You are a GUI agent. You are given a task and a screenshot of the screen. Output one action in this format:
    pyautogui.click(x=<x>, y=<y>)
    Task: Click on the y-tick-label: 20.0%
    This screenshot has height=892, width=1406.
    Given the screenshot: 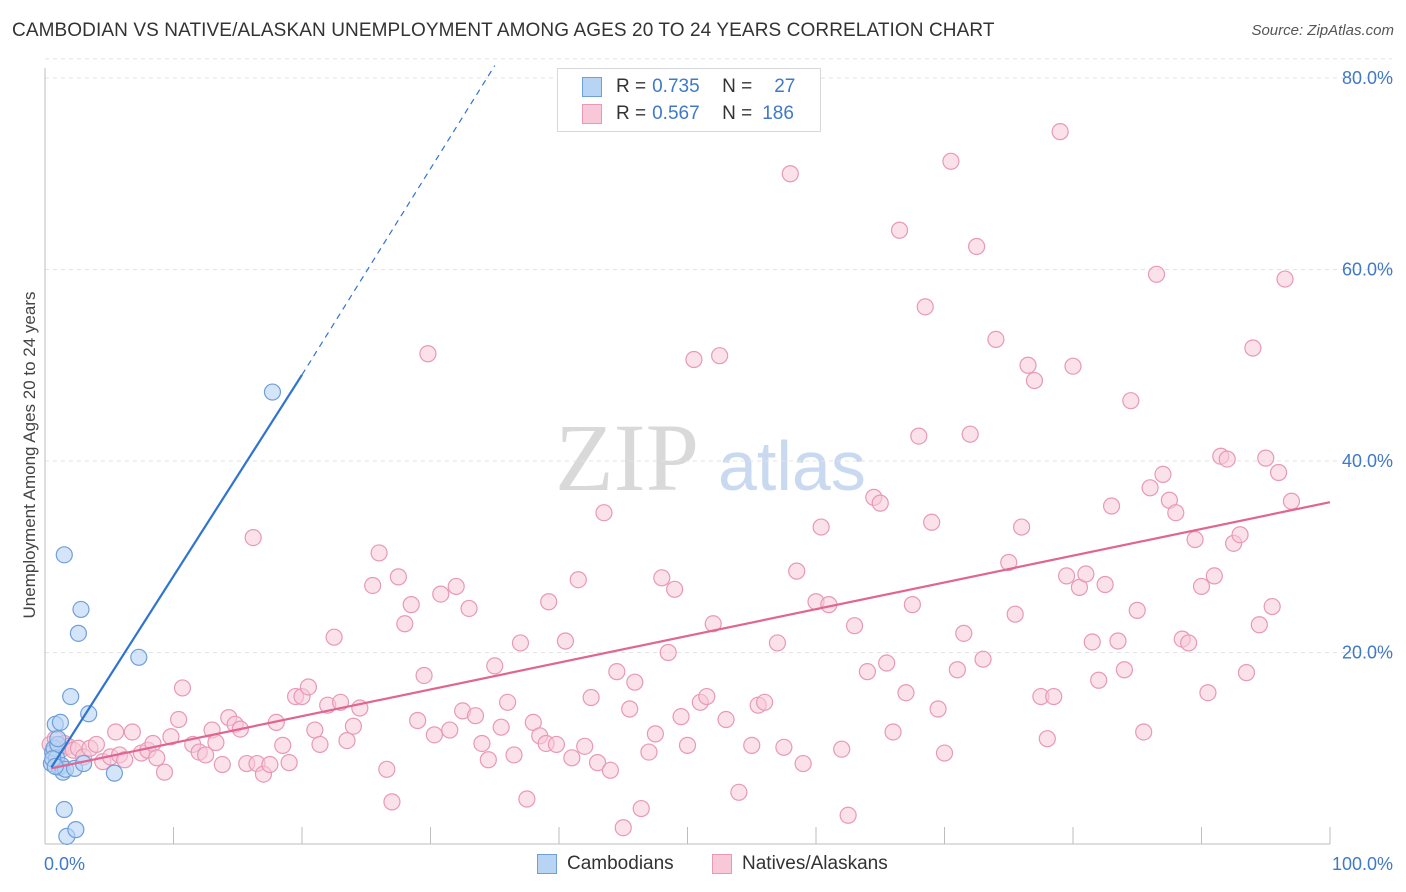 What is the action you would take?
    pyautogui.click(x=1367, y=653)
    